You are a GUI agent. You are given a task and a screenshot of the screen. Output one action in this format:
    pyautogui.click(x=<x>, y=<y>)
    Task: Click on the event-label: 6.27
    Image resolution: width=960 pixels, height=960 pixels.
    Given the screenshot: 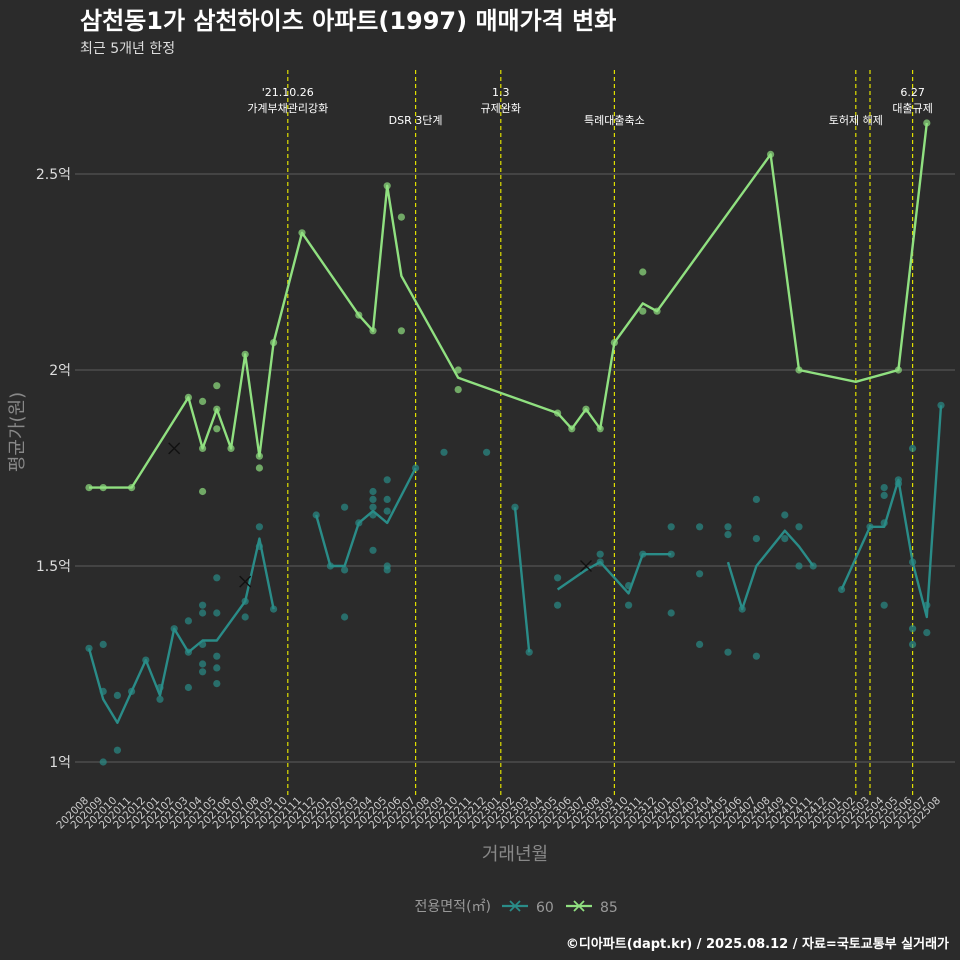 What is the action you would take?
    pyautogui.click(x=912, y=92)
    